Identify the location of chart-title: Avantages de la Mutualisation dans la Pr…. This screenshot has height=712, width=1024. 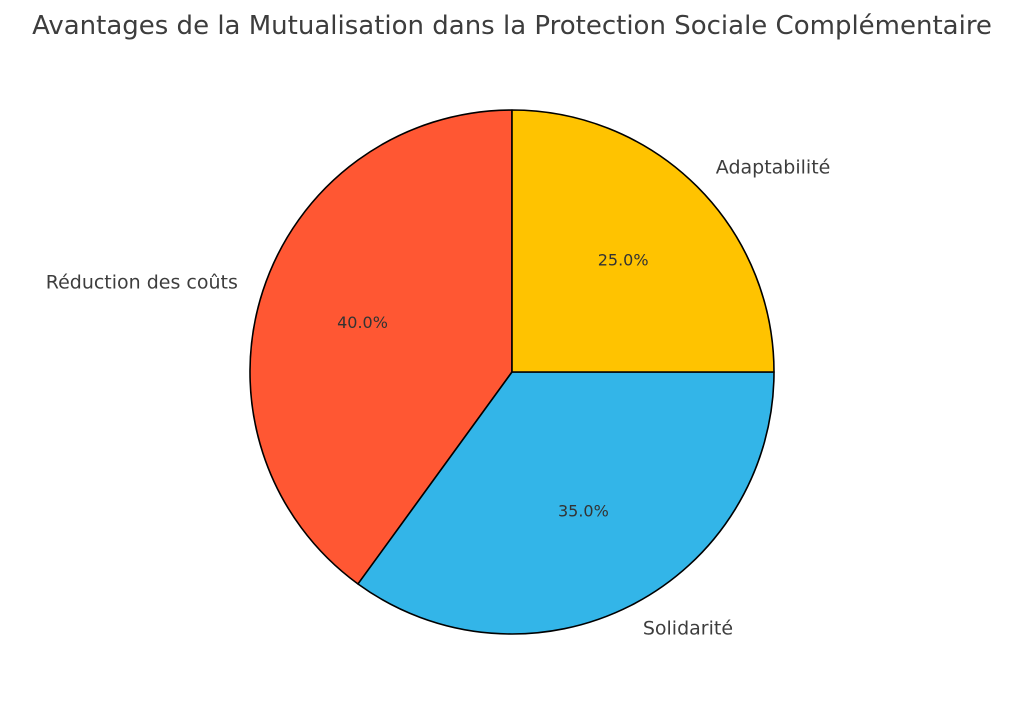
(512, 26).